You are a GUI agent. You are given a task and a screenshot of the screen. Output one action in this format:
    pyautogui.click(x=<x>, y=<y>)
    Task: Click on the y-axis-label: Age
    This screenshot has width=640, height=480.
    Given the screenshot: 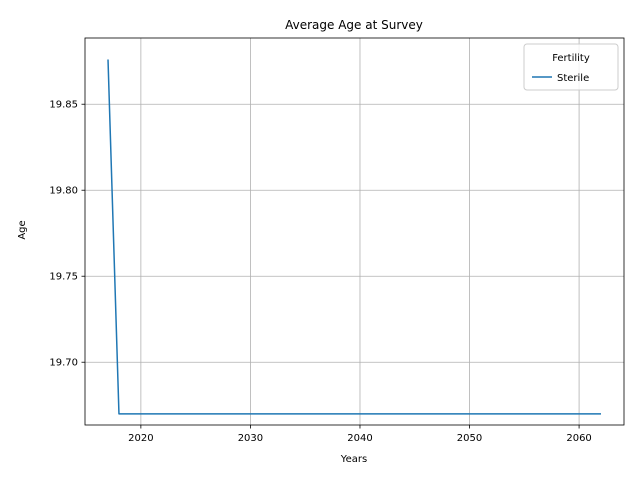 What is the action you would take?
    pyautogui.click(x=22, y=229)
    